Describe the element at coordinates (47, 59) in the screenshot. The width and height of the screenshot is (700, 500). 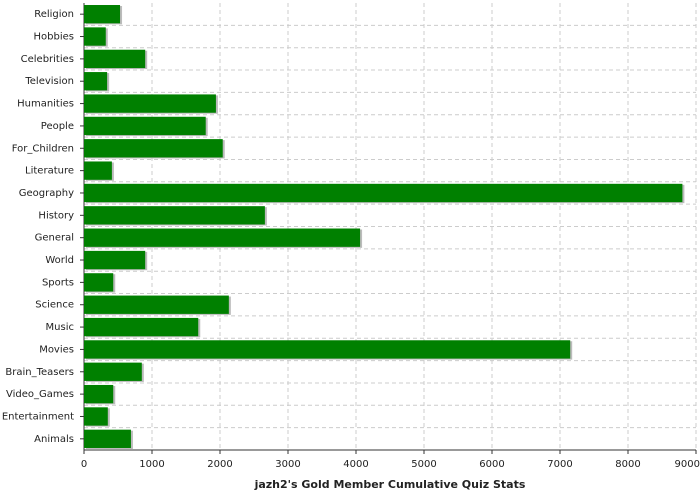
I see `y-tick-label: Celebrities` at that location.